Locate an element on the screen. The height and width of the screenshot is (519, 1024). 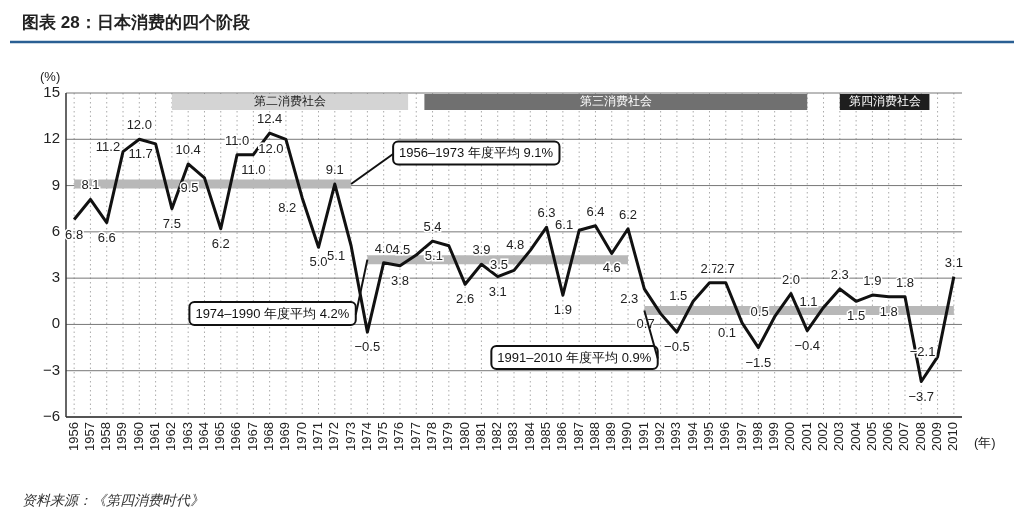
chart-title: 图表 28：日本消费的四个阶段 is located at coordinates (136, 22).